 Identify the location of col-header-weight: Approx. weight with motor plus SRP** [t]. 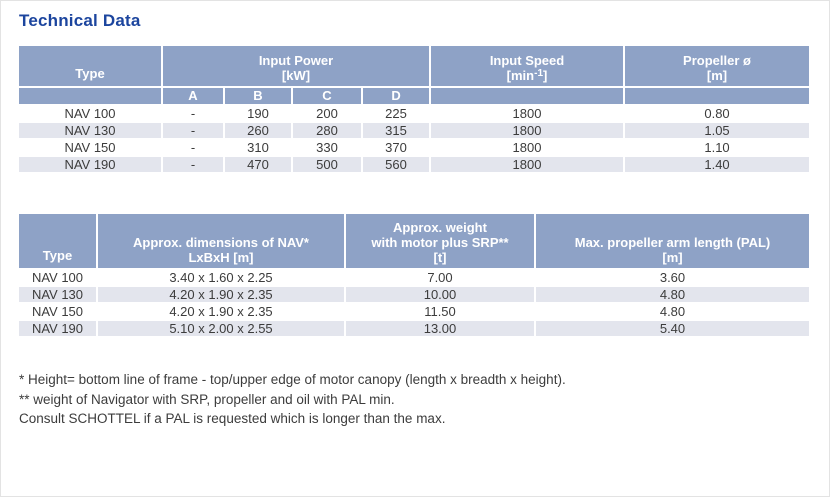
(440, 241).